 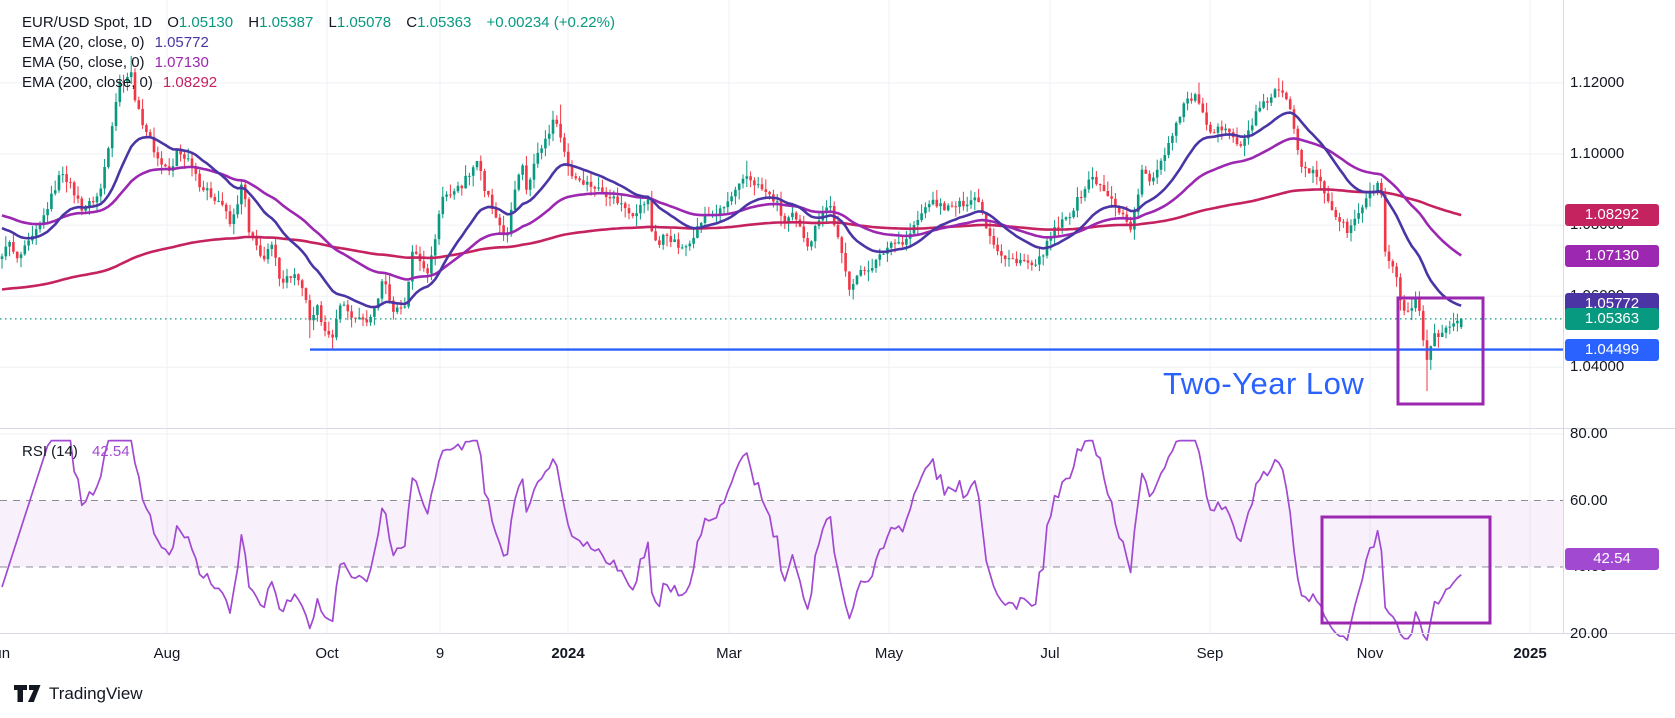 I want to click on time-tick-2024: 2024, so click(x=568, y=653).